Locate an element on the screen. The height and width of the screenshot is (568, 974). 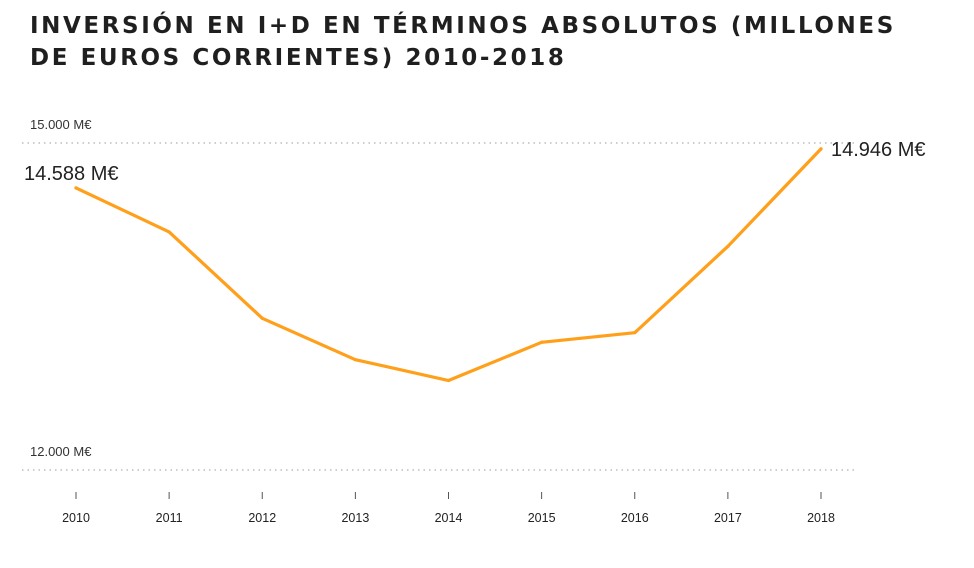
x-axis: 2010 2011 2012 2013 2014 2015 2016 2017 2018 is located at coordinates (448, 508).